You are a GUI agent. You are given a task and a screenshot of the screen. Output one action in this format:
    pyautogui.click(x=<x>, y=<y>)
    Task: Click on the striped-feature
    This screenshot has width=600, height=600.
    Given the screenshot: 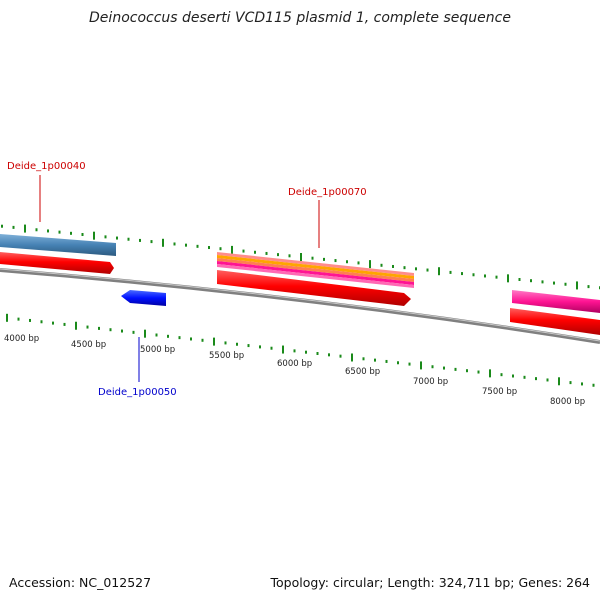 What is the action you would take?
    pyautogui.click(x=315, y=270)
    